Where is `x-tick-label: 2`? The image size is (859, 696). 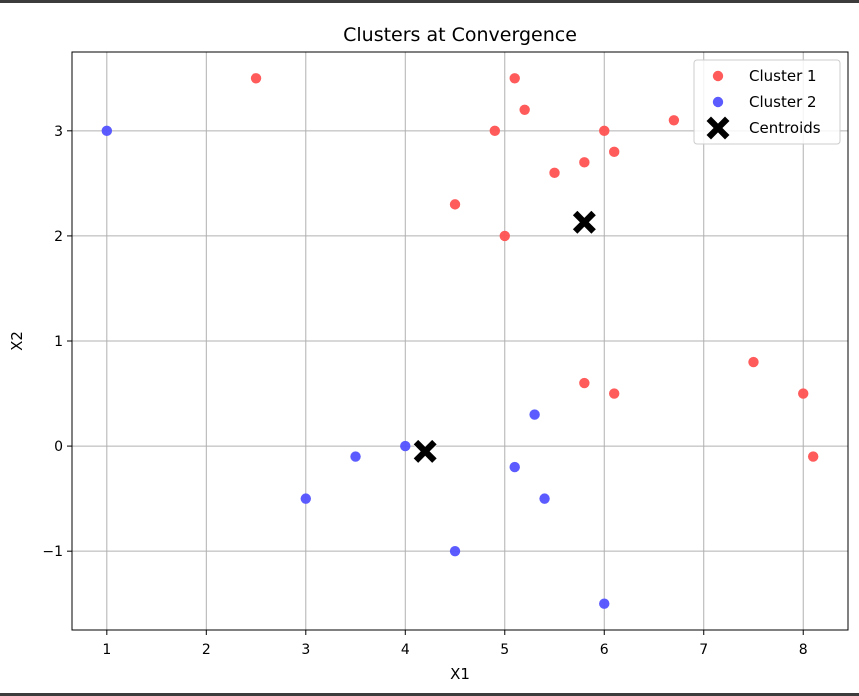
x-tick-label: 2 is located at coordinates (206, 650).